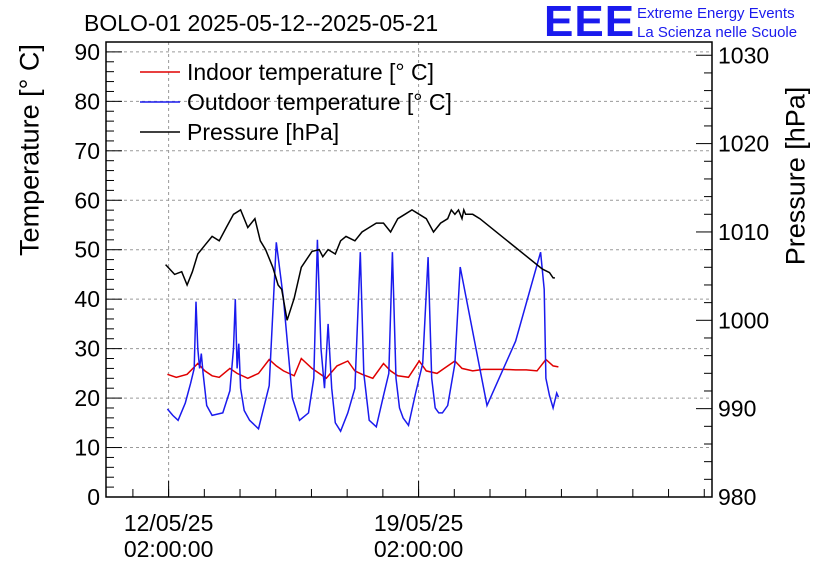 The image size is (836, 572). I want to click on y-tick-label: 50, so click(87, 250).